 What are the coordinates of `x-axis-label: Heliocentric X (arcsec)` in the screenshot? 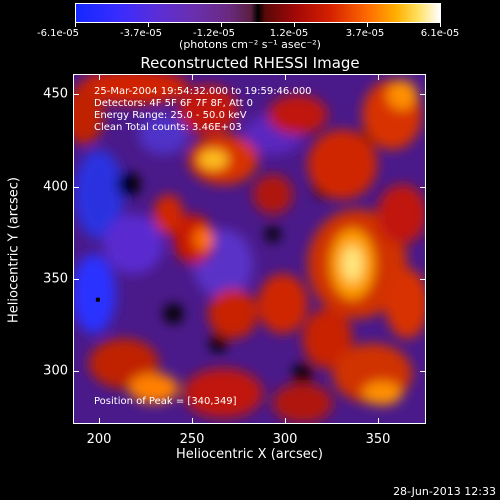 It's located at (249, 454).